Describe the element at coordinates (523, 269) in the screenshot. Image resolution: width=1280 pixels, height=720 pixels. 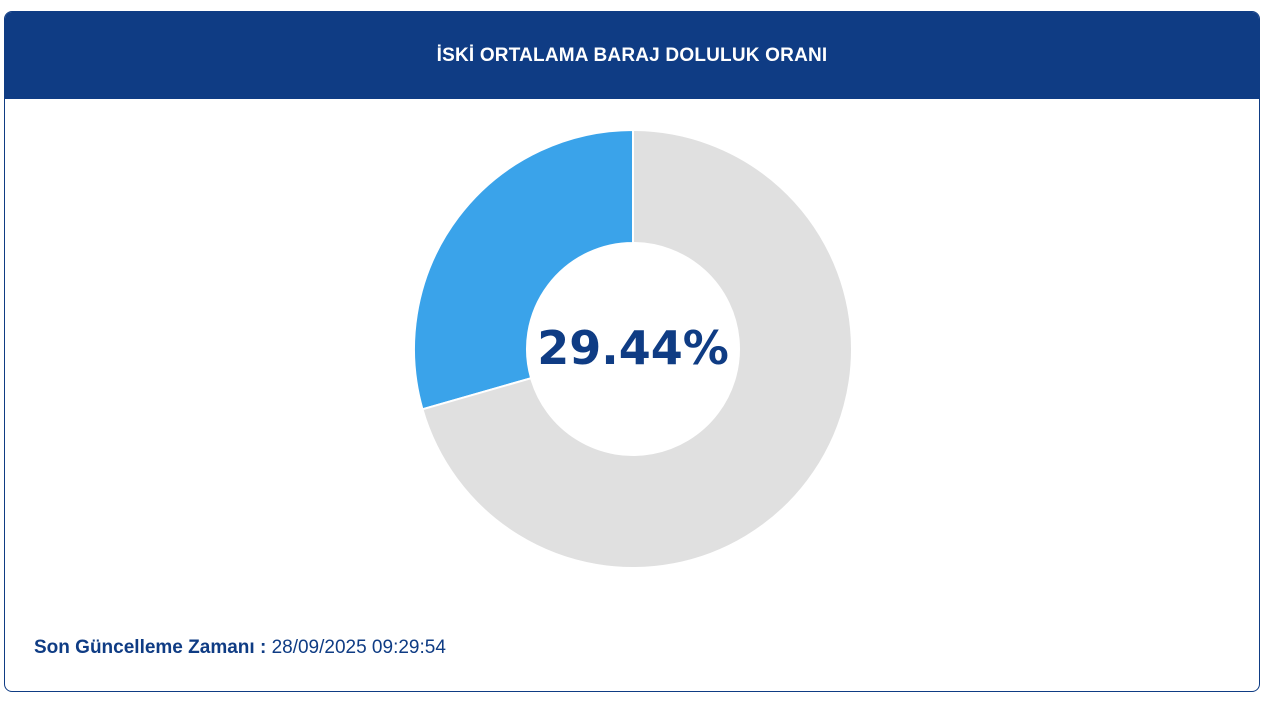
I see `donut-slice-filled` at that location.